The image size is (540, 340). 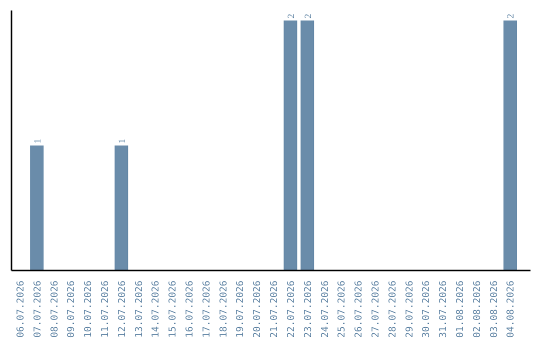 What do you see at coordinates (224, 309) in the screenshot?
I see `x-tick-label: 18.07.2026` at bounding box center [224, 309].